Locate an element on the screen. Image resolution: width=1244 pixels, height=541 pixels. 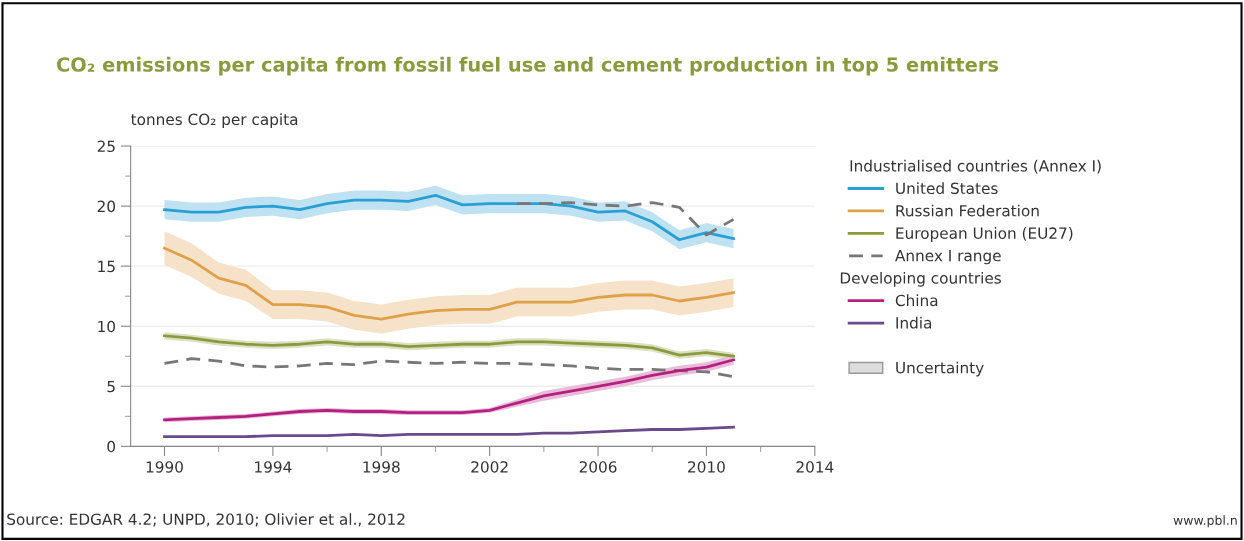
y-axis-title: tonnes CO₂ per capita is located at coordinates (214, 121).